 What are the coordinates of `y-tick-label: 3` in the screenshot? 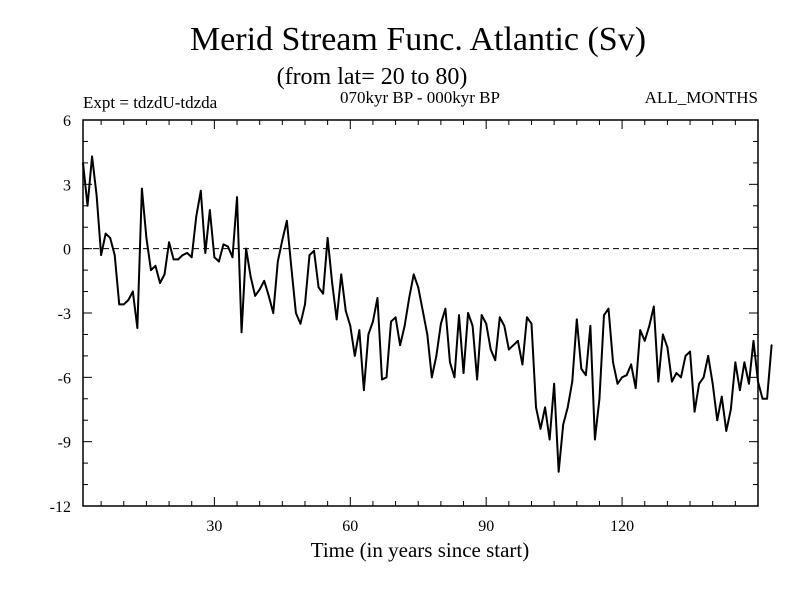 It's located at (67, 185).